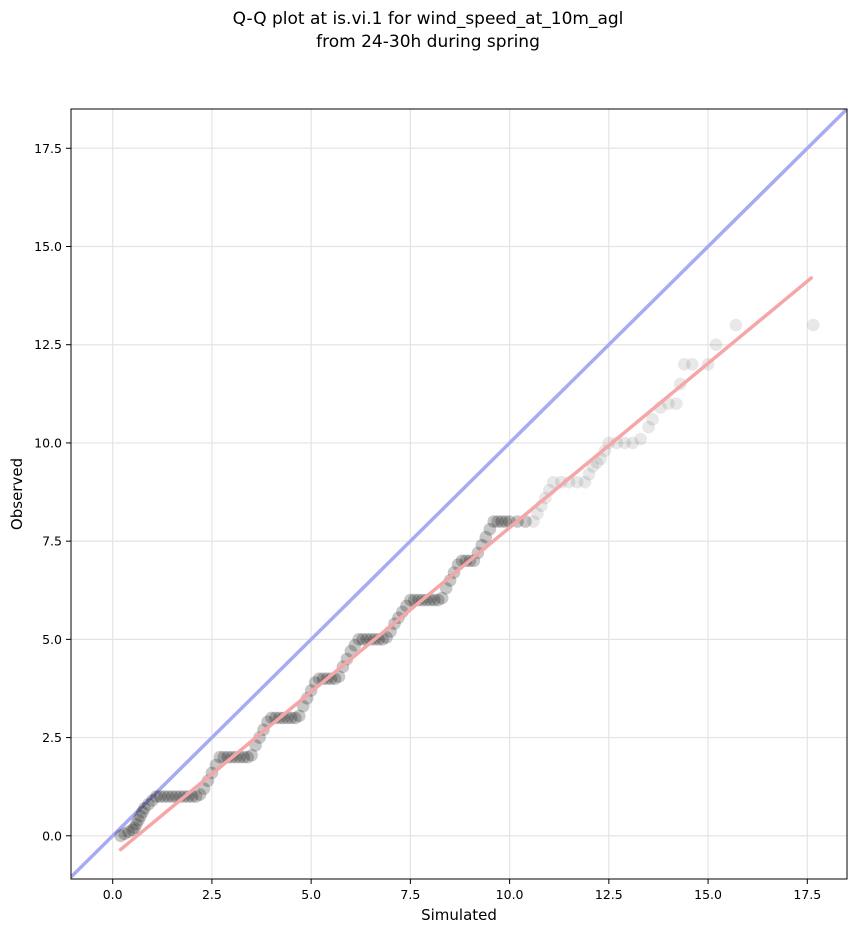  What do you see at coordinates (48, 442) in the screenshot?
I see `y-tick-label-4: 10.0` at bounding box center [48, 442].